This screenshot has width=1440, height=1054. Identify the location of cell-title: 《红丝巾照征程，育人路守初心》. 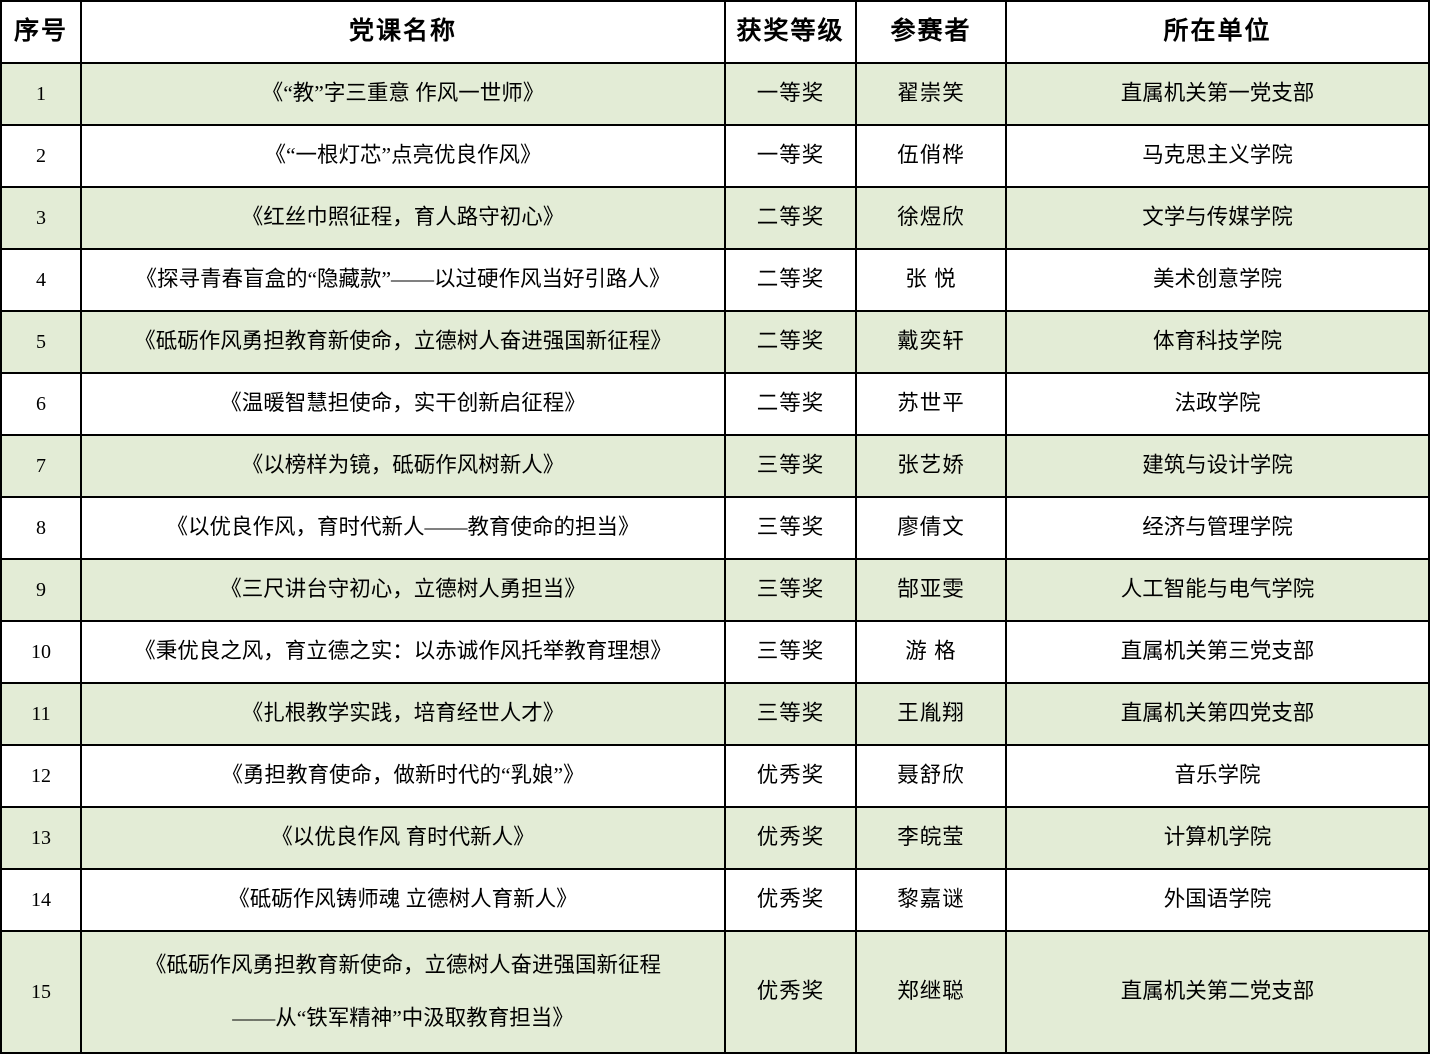
(403, 218).